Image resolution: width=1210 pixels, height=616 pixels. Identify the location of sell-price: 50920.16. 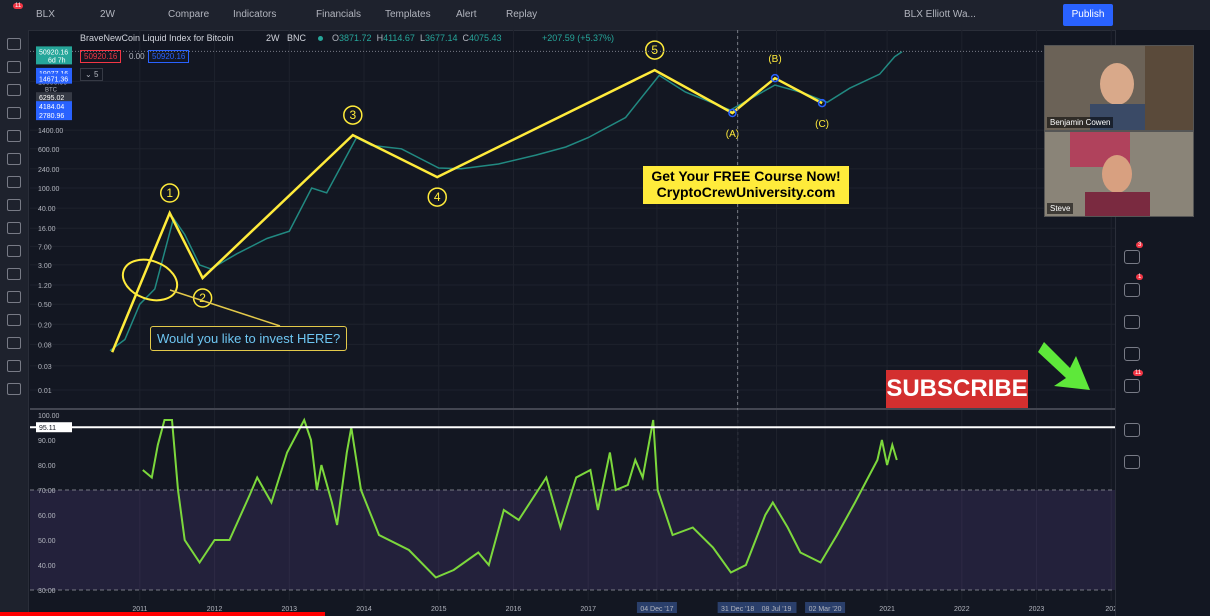
(101, 56).